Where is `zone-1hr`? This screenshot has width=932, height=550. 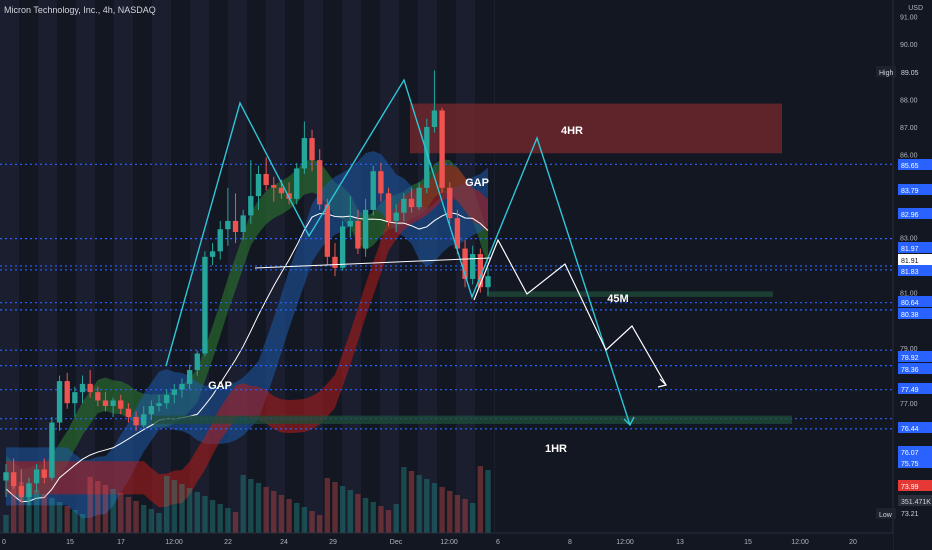
zone-1hr is located at coordinates (472, 419).